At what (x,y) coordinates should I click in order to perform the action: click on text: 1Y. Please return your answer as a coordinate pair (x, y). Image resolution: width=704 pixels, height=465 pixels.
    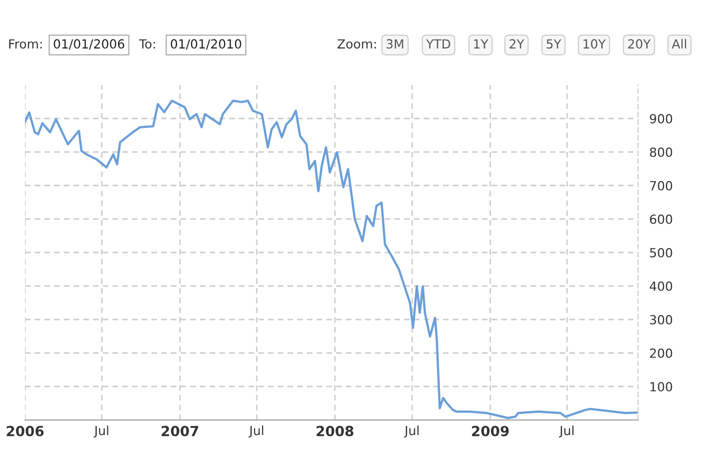
    Looking at the image, I should click on (481, 43).